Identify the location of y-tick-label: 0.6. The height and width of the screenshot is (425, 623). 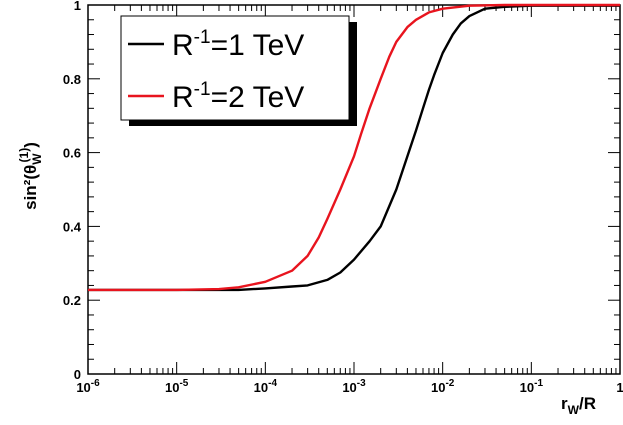
(72, 153).